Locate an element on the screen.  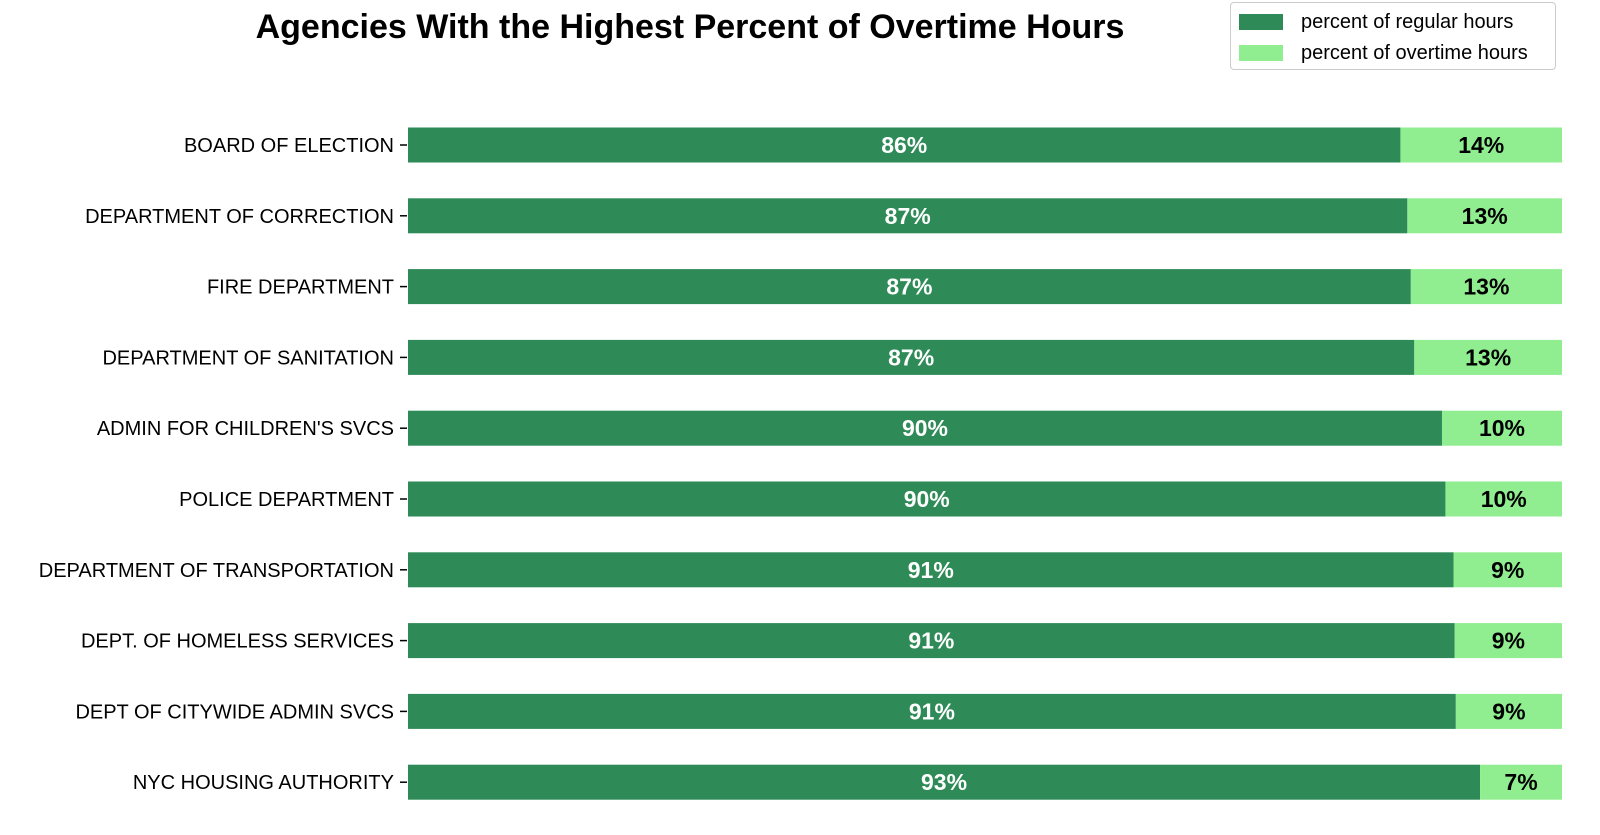
legend-swatch-overtime-hours is located at coordinates (1261, 53).